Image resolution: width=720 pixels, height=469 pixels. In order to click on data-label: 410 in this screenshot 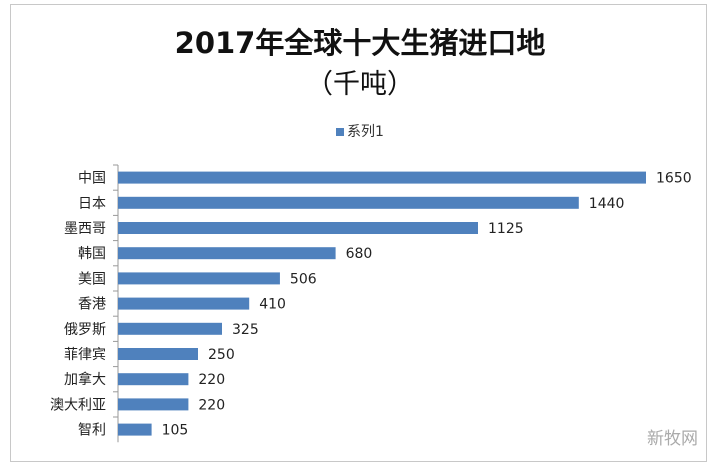, I will do `click(272, 305)`.